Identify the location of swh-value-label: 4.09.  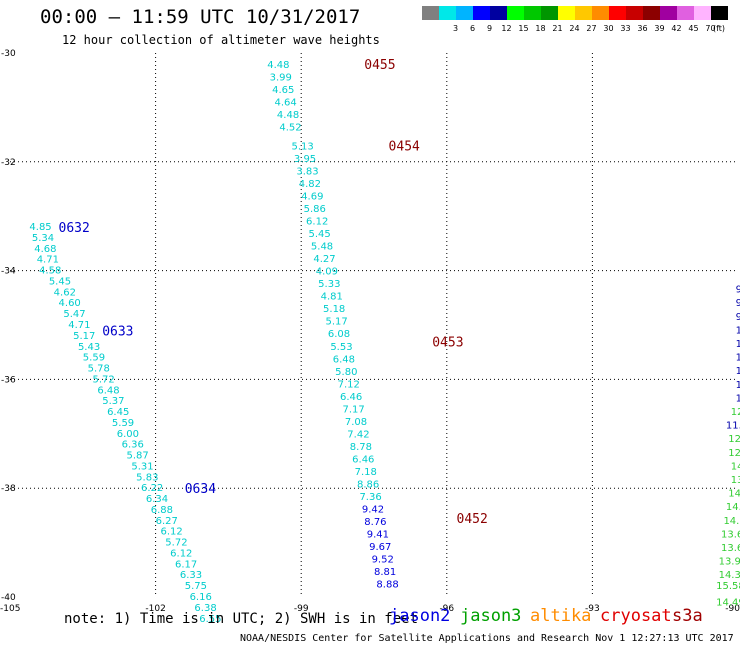
(327, 272).